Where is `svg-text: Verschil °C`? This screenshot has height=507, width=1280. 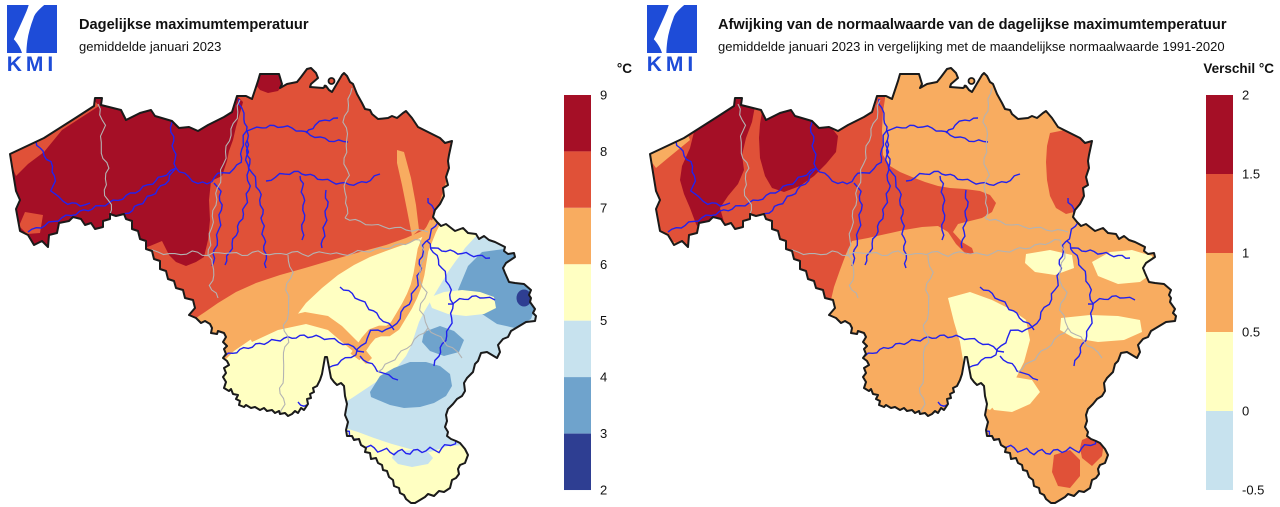
svg-text: Verschil °C is located at coordinates (1238, 68).